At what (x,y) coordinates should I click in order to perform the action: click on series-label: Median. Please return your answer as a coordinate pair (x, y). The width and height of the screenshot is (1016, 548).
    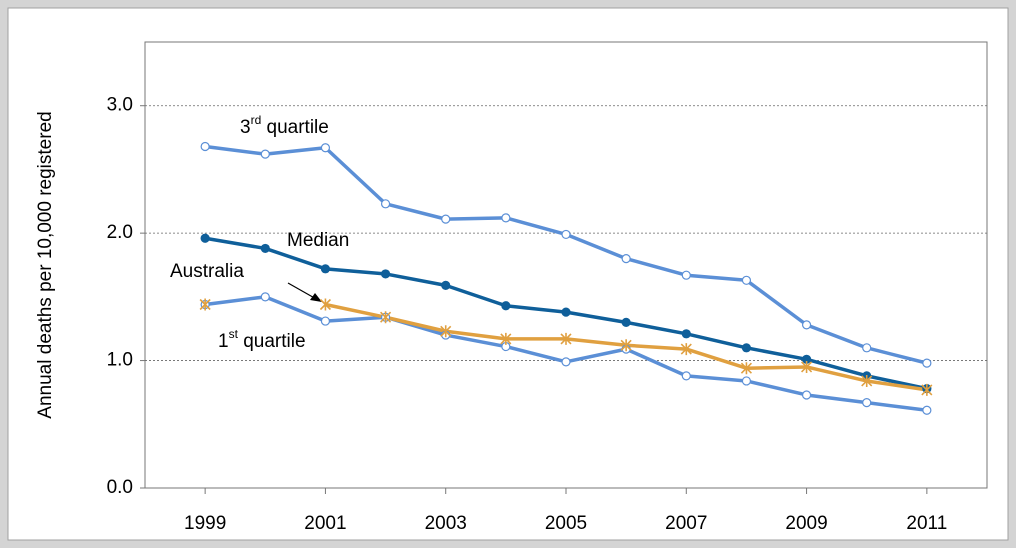
    Looking at the image, I should click on (318, 240).